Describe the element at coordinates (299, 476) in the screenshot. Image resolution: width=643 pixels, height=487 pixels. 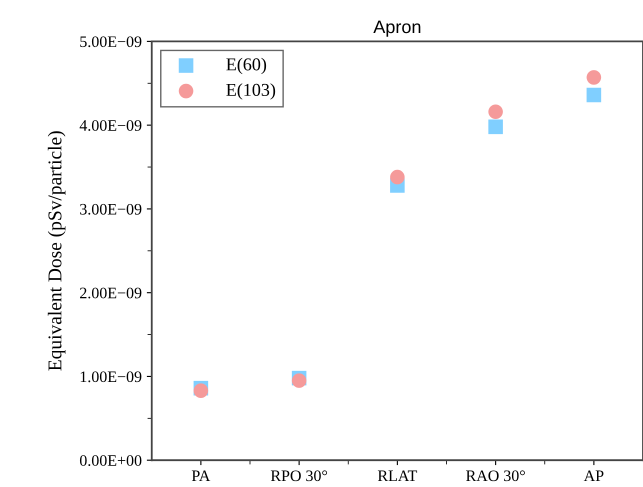
I see `x-tick-label: RPO 30°` at that location.